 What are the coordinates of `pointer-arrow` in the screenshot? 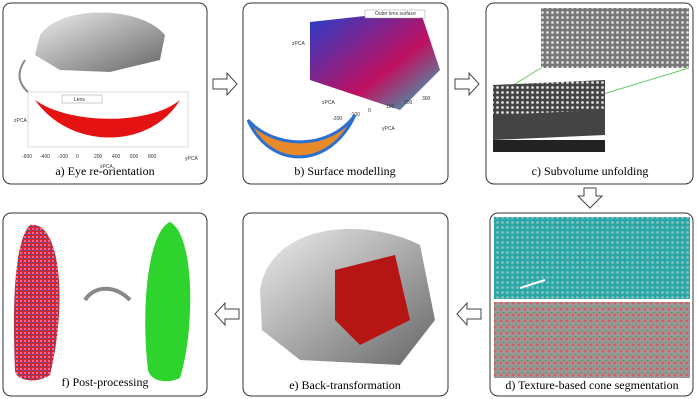 It's located at (532, 284).